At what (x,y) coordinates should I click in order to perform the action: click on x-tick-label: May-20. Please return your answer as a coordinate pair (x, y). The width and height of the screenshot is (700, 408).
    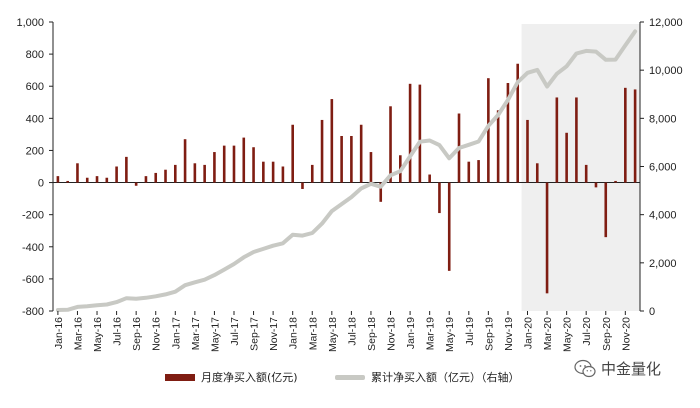
    Looking at the image, I should click on (568, 334).